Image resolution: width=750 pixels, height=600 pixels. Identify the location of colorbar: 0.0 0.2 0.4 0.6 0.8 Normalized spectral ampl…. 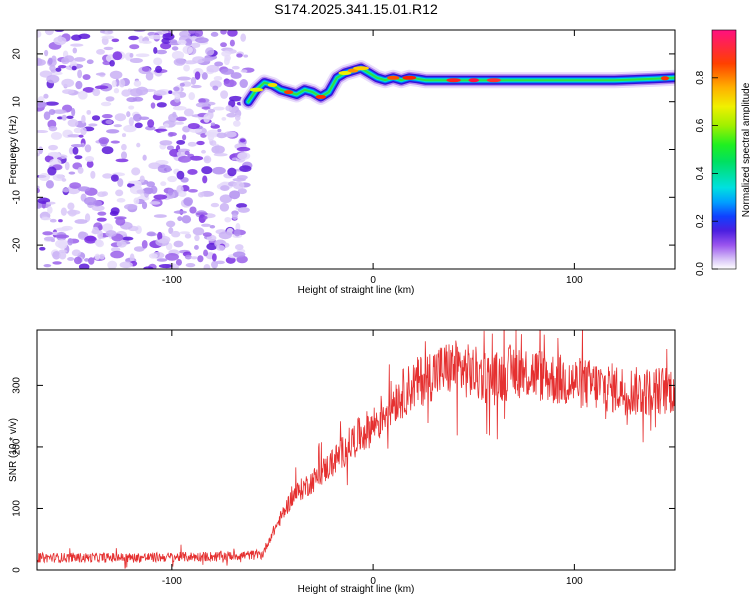
(722, 152).